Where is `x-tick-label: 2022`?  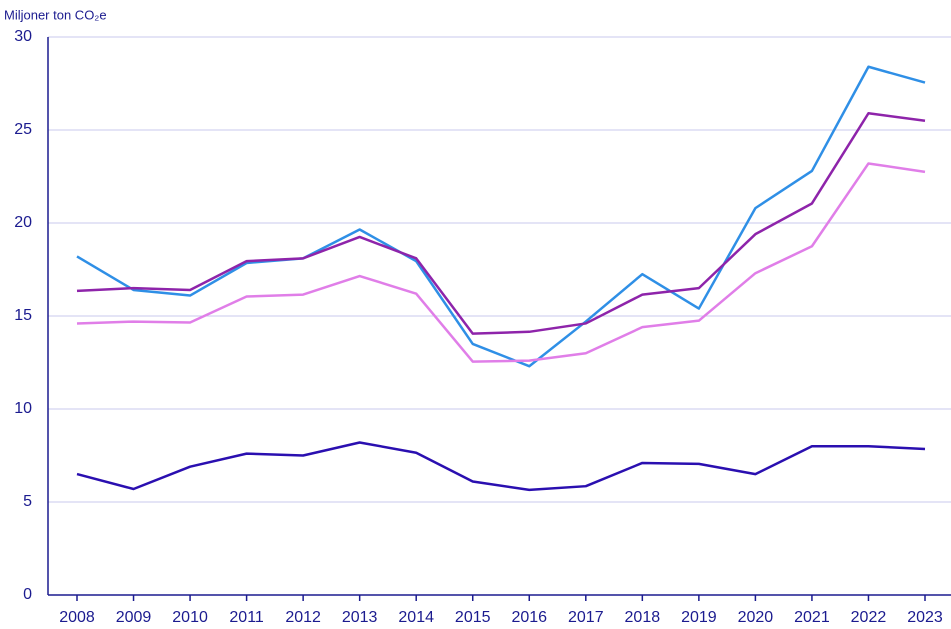 x-tick-label: 2022 is located at coordinates (869, 617).